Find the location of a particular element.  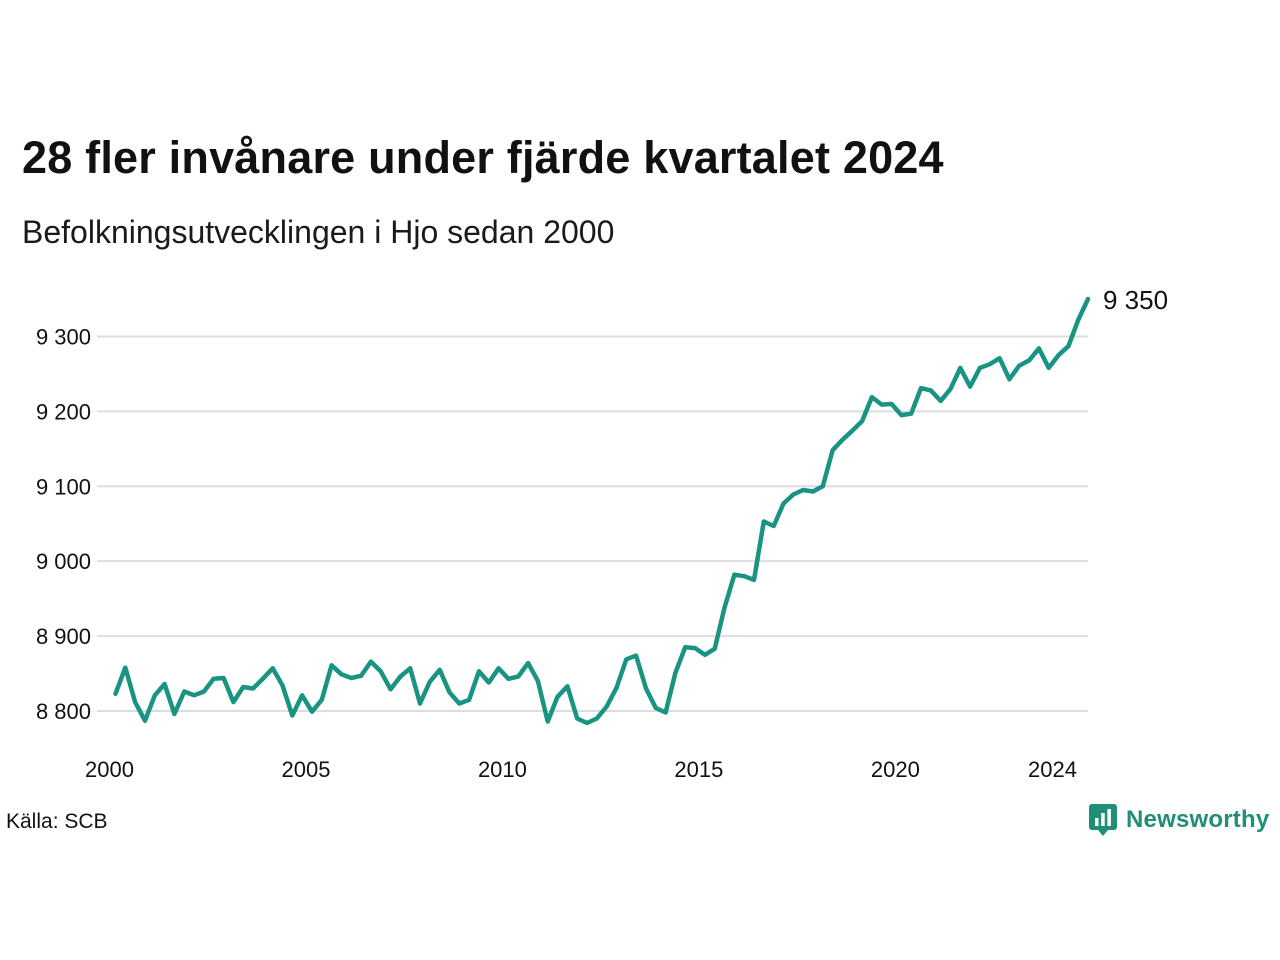

y-tick-label: 9 200 is located at coordinates (63, 411).